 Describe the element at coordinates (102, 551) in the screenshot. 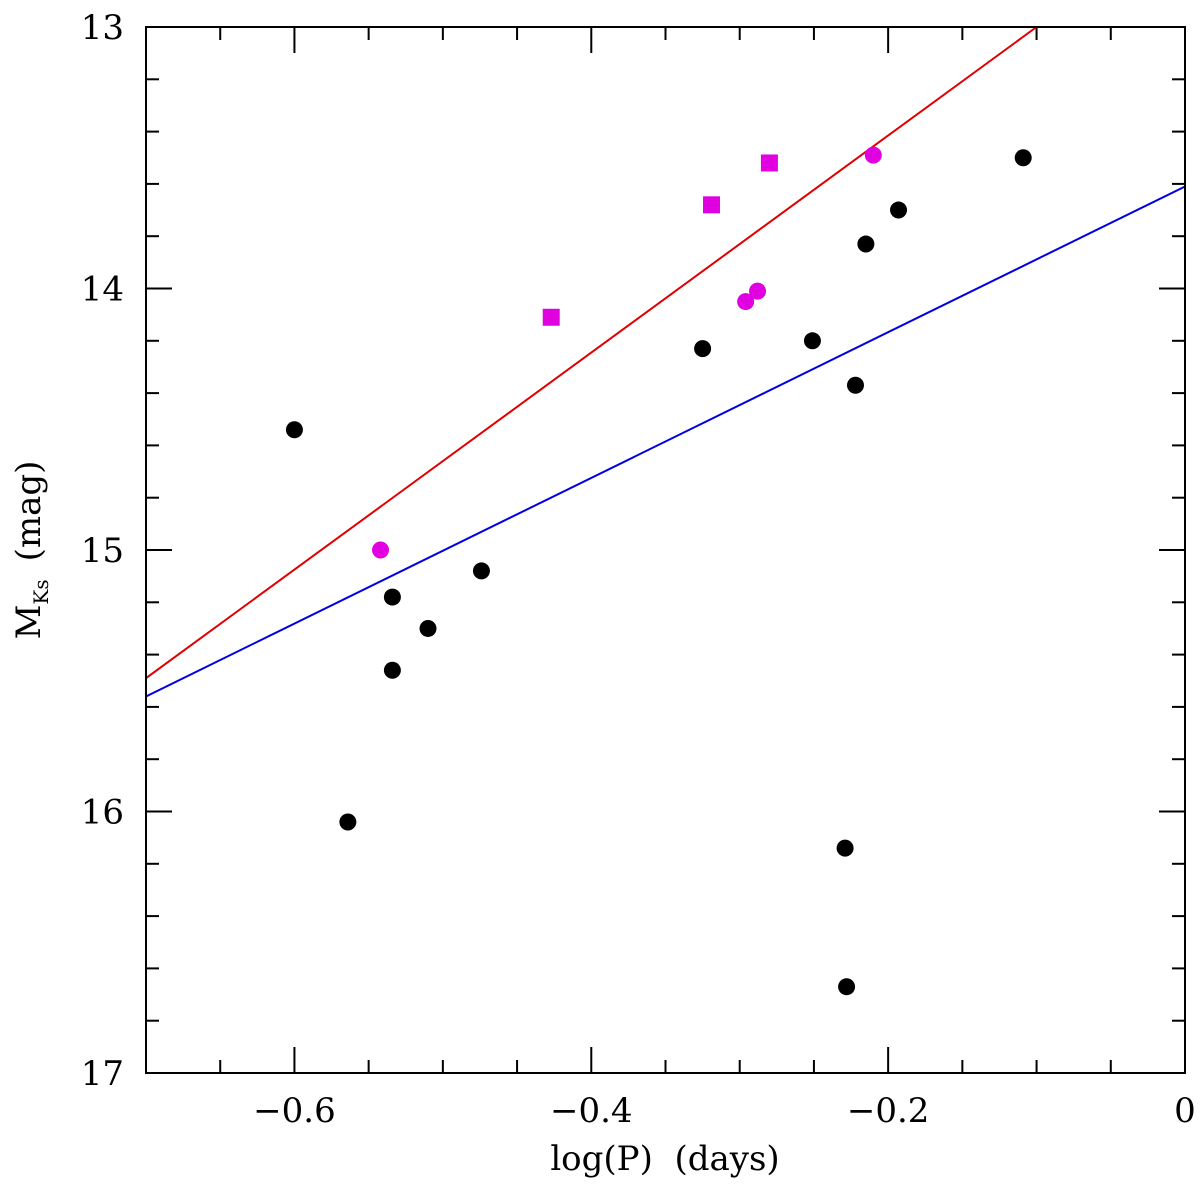

I see `y-tick-label: 15` at that location.